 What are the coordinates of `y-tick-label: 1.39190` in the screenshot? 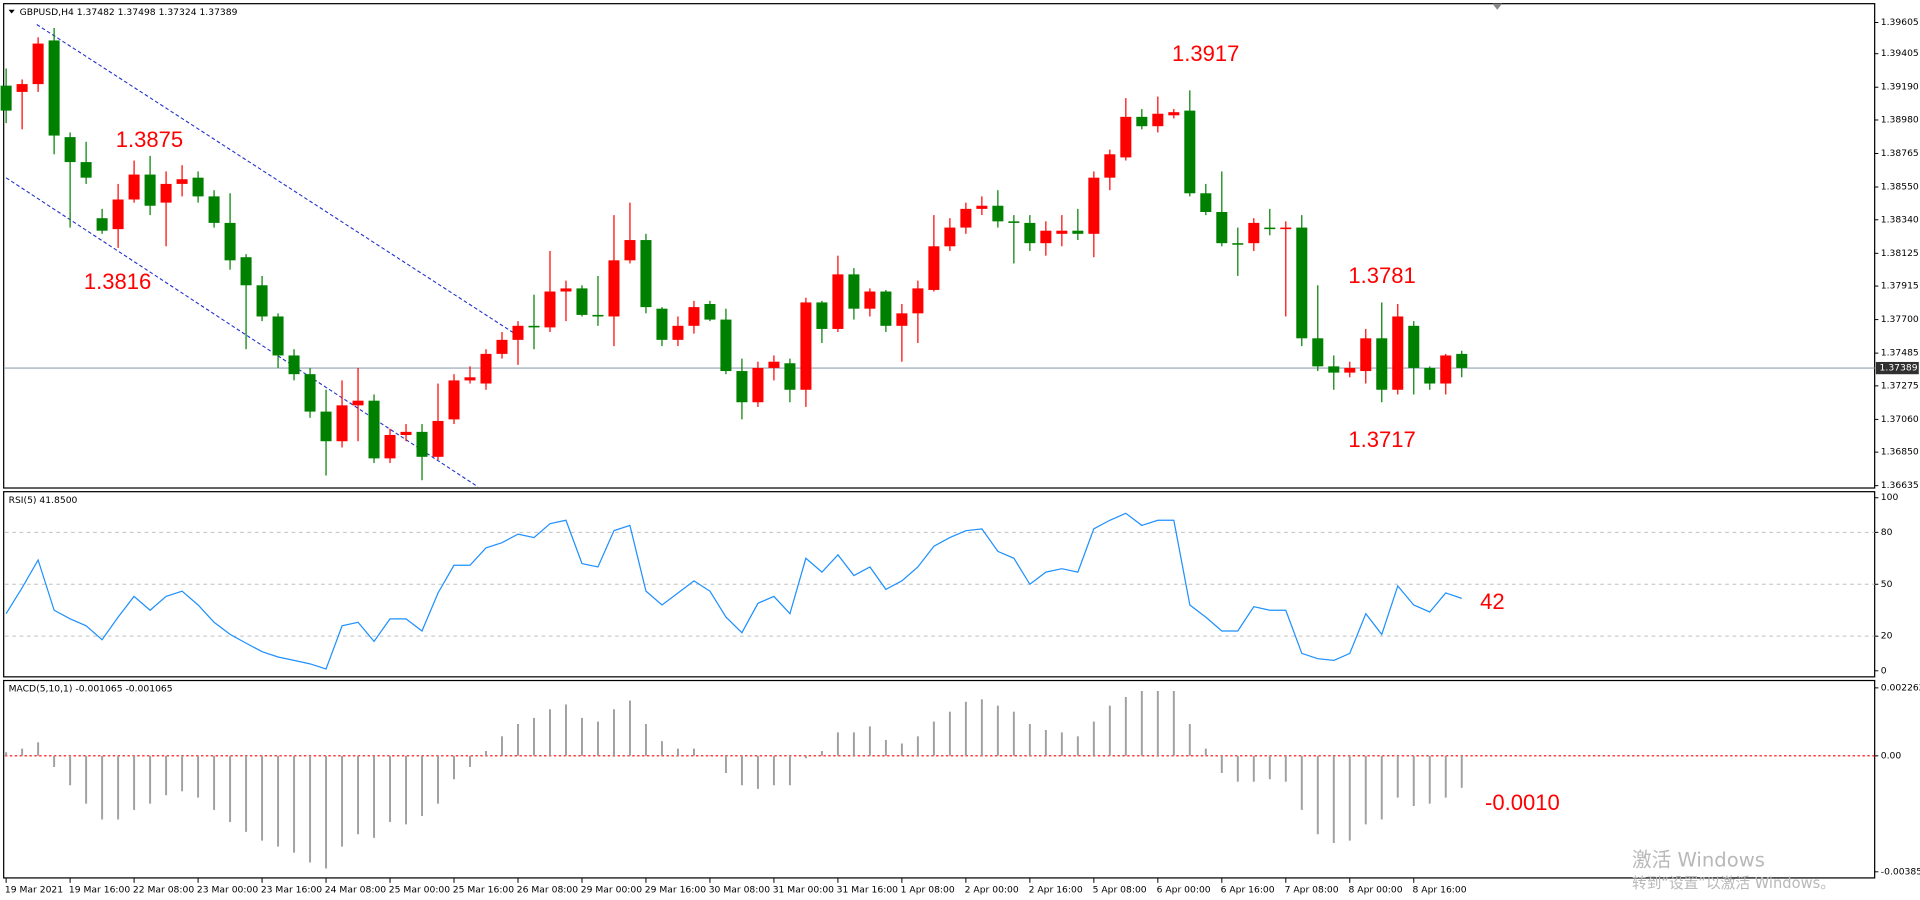 It's located at (1900, 87).